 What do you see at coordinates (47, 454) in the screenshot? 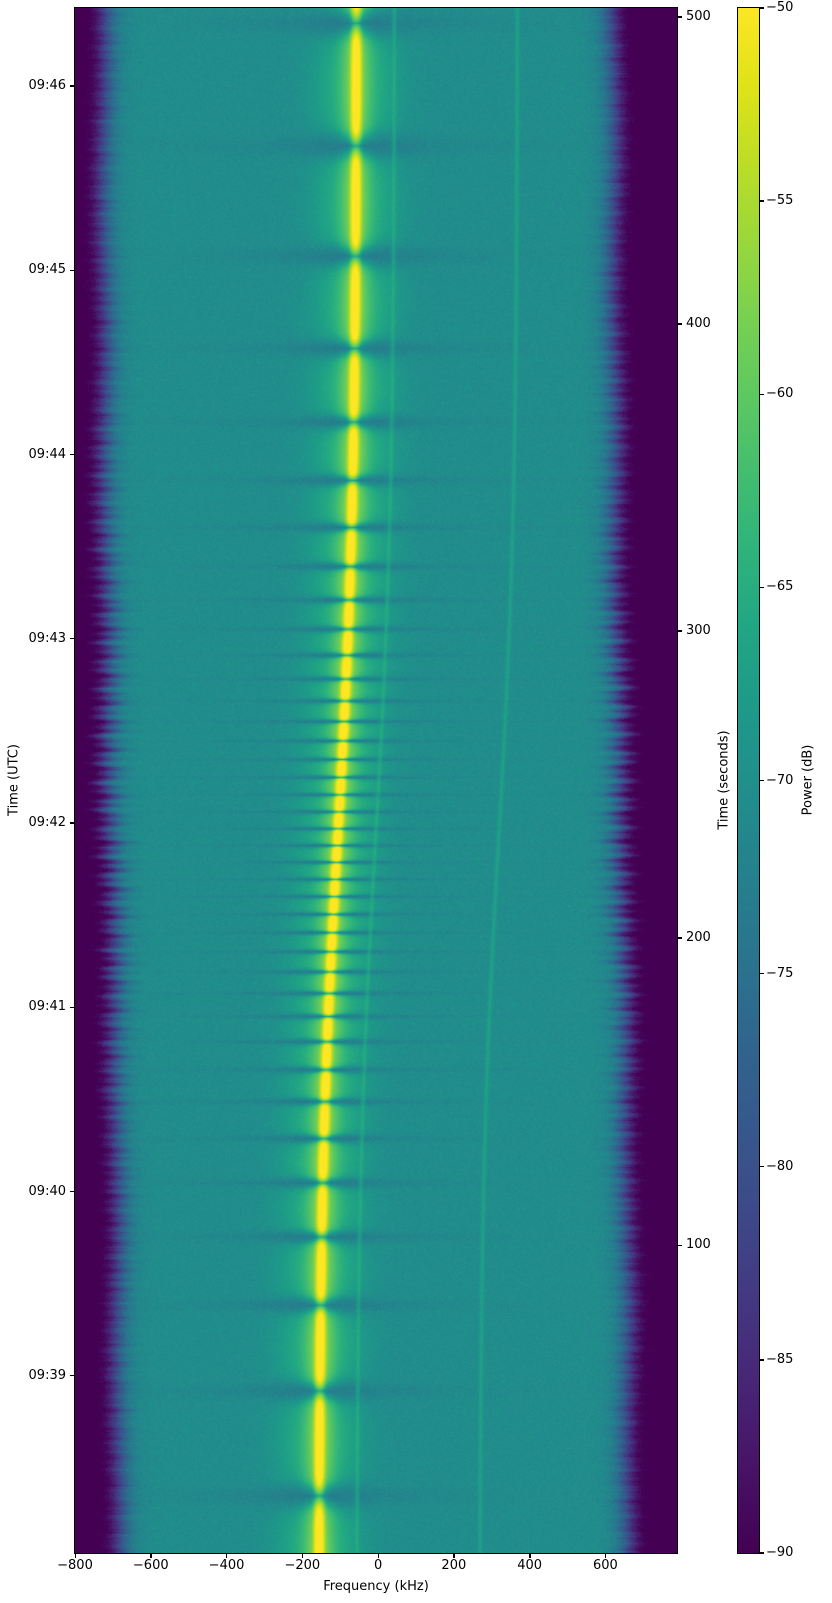
I see `y-tick-utc-label: 09:44` at bounding box center [47, 454].